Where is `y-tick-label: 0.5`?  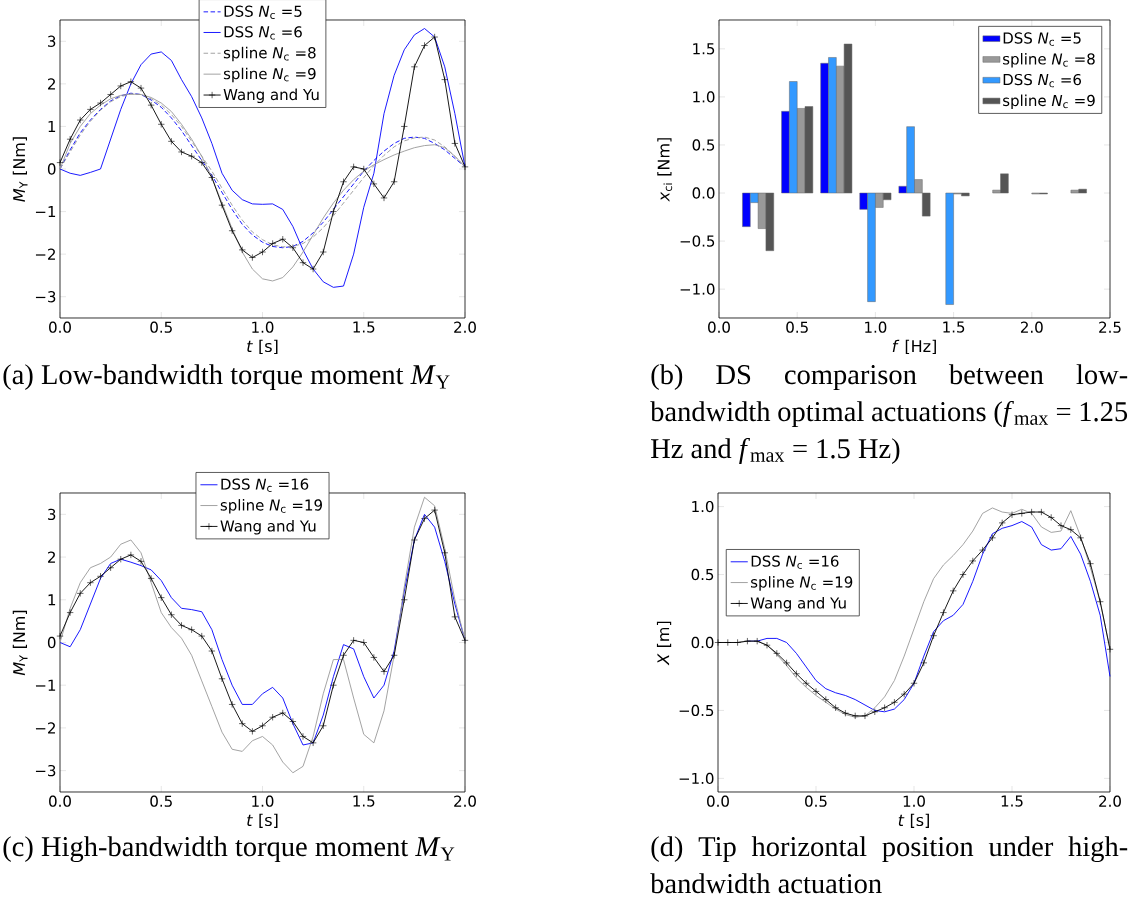
y-tick-label: 0.5 is located at coordinates (702, 574).